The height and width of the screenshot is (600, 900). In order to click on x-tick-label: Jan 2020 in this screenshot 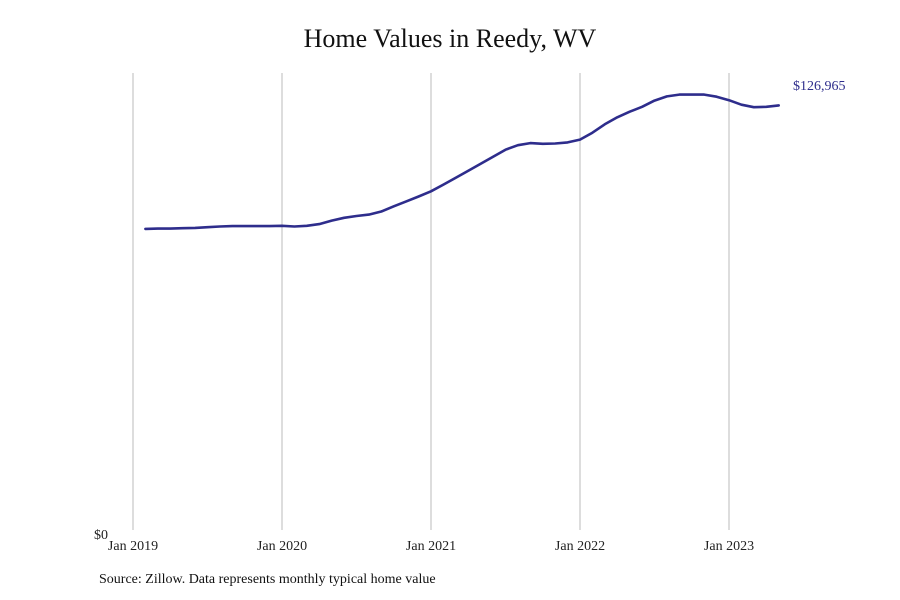, I will do `click(282, 546)`.